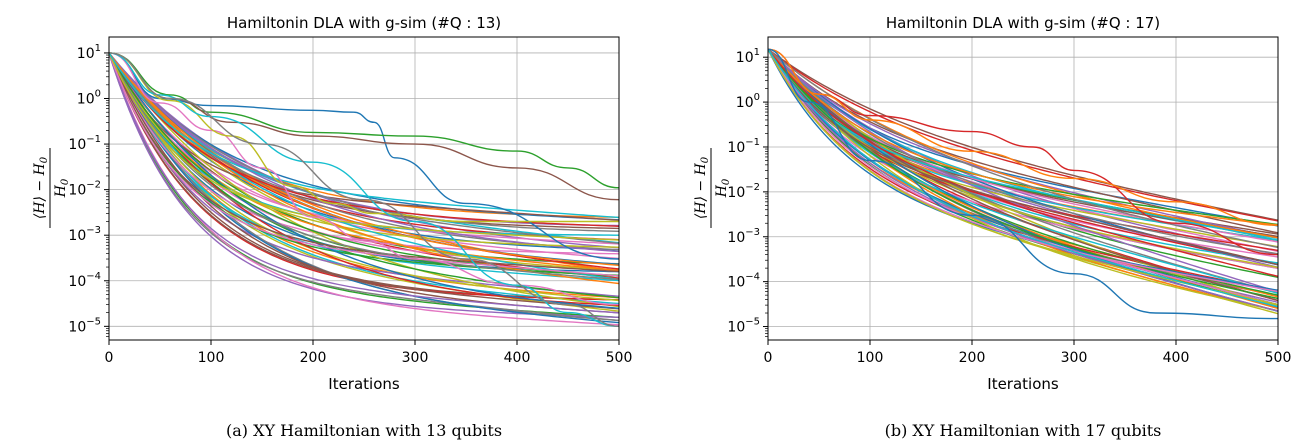  What do you see at coordinates (1023, 23) in the screenshot?
I see `panel-b-title: Hamiltonin DLA with g-sim (#Q : 17)` at bounding box center [1023, 23].